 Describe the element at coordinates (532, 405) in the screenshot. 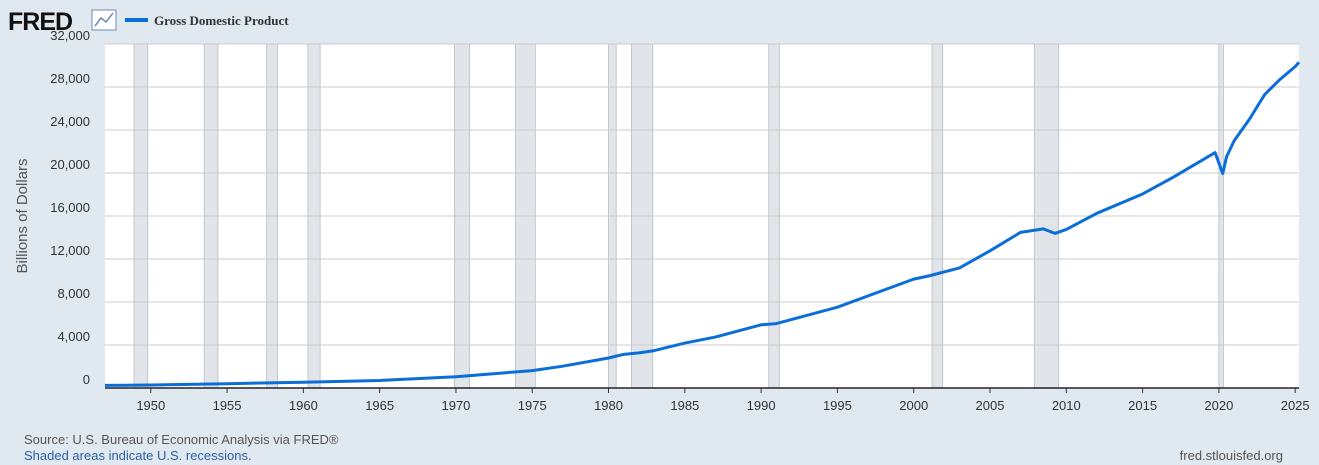

I see `x-tick-label: 1975` at that location.